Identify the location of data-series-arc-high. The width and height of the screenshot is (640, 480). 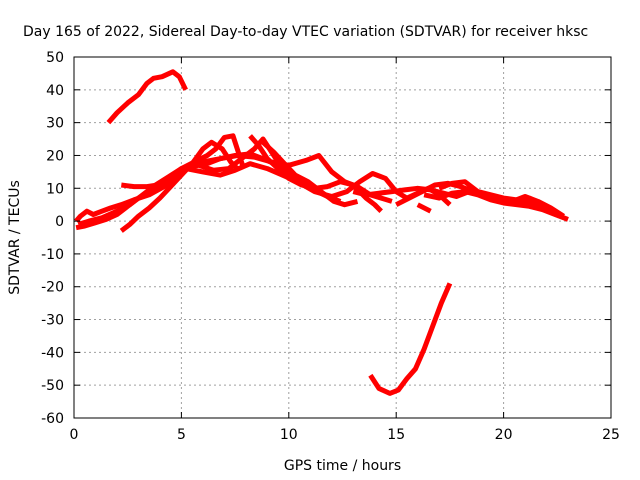
(147, 97).